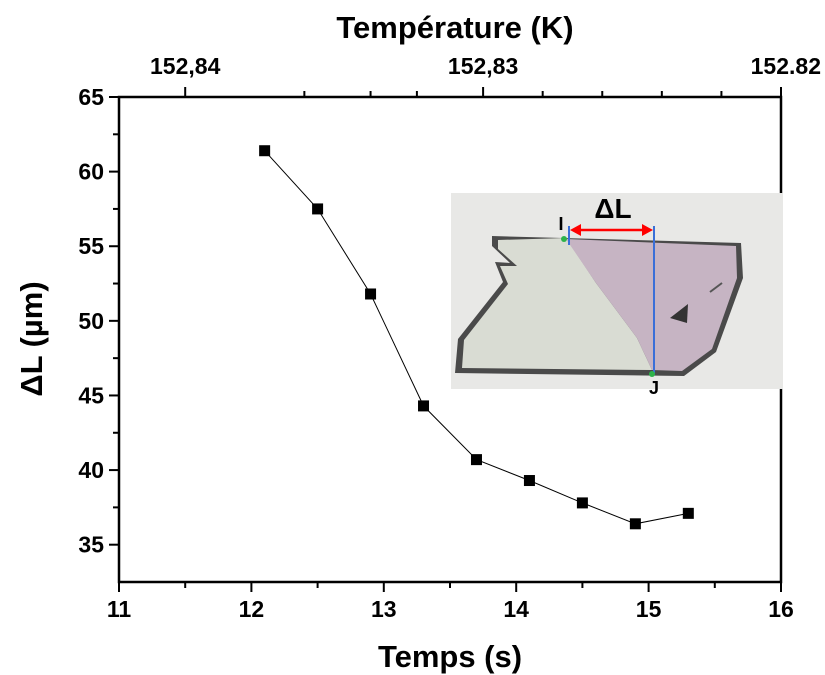  I want to click on top-tick-label: 152.82, so click(786, 66).